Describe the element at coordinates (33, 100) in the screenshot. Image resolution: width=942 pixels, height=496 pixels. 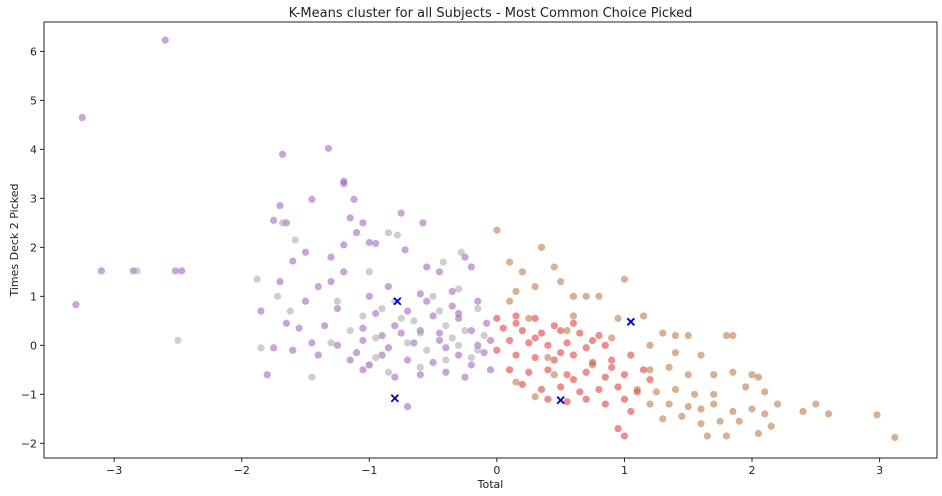
I see `y-tick-label: 5` at that location.